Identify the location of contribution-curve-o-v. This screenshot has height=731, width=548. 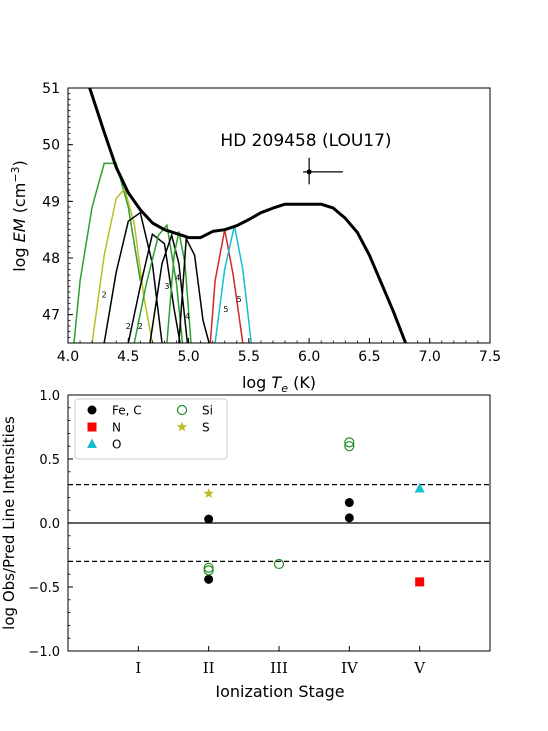
(233, 284).